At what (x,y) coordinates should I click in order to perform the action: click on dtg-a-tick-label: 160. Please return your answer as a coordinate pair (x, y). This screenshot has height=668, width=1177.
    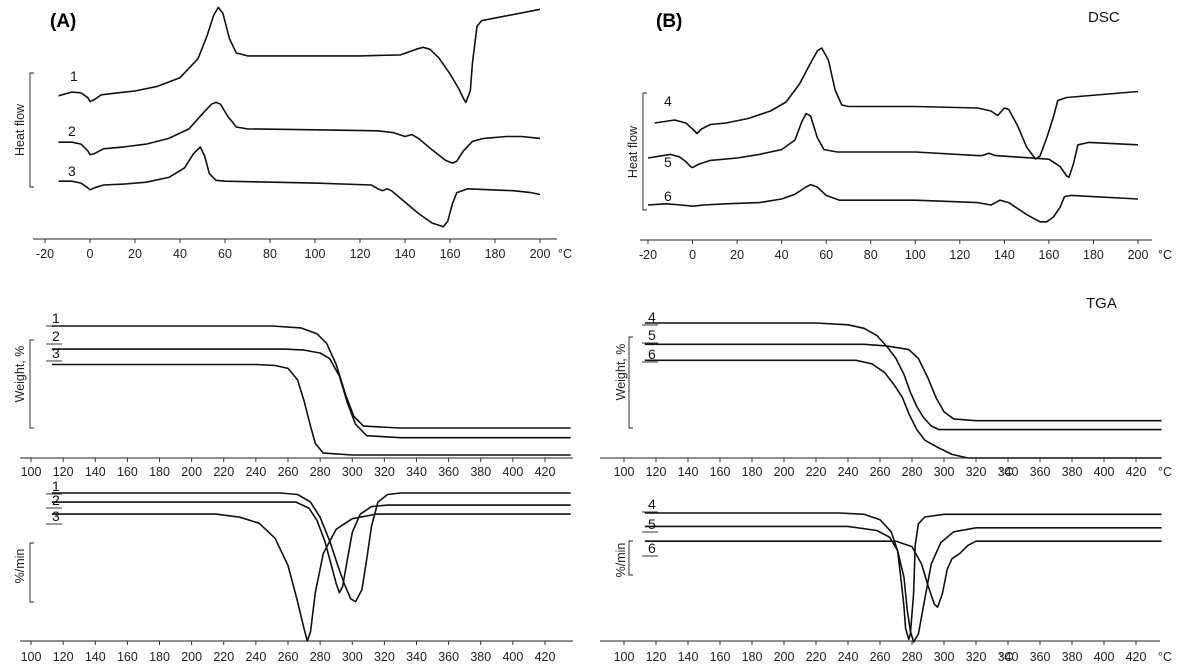
    Looking at the image, I should click on (127, 657).